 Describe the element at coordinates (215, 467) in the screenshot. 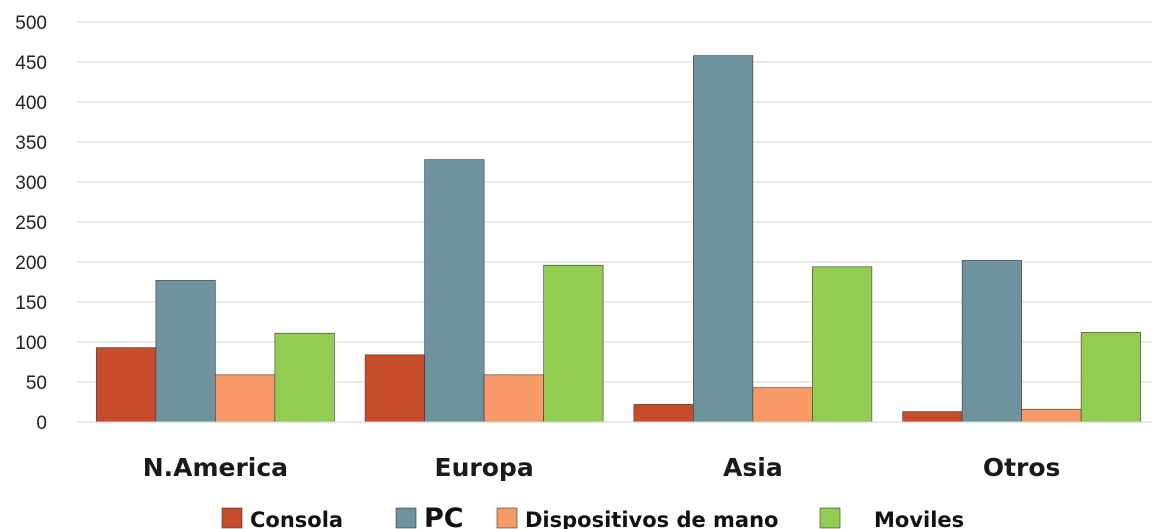

I see `x-tick-label: N.America` at that location.